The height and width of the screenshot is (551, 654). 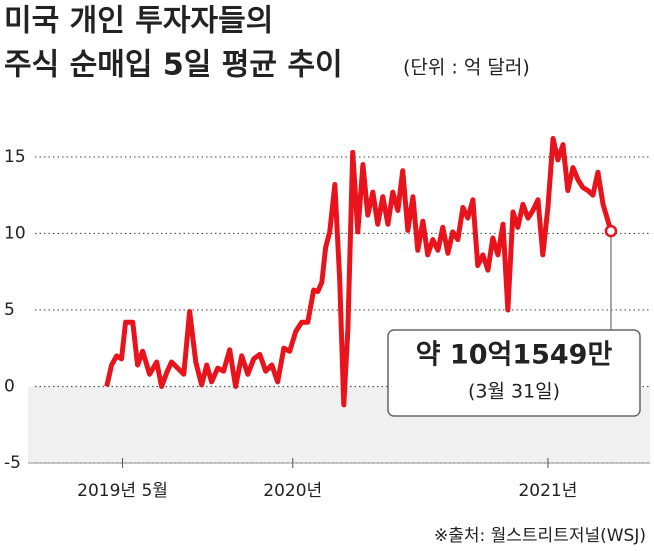 What do you see at coordinates (292, 491) in the screenshot?
I see `x-tick-label: 2020년` at bounding box center [292, 491].